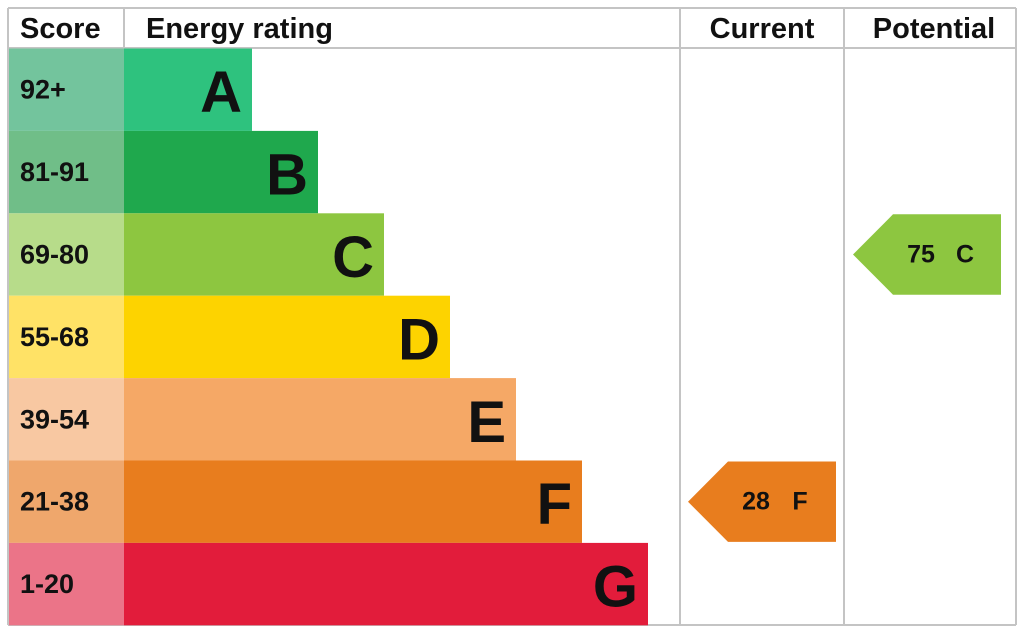 The height and width of the screenshot is (631, 1024). What do you see at coordinates (54, 172) in the screenshot?
I see `score-range: 81-91` at bounding box center [54, 172].